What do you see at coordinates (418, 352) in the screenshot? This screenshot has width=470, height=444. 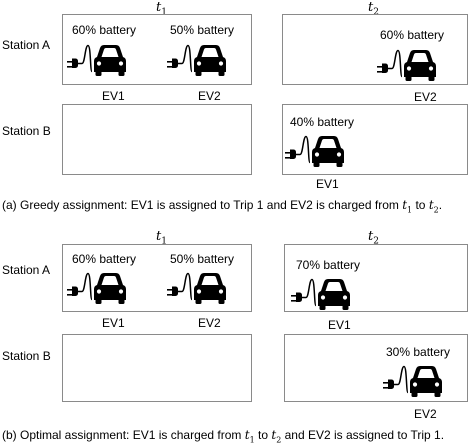 I see `ev-battery-label: 30% battery` at bounding box center [418, 352].